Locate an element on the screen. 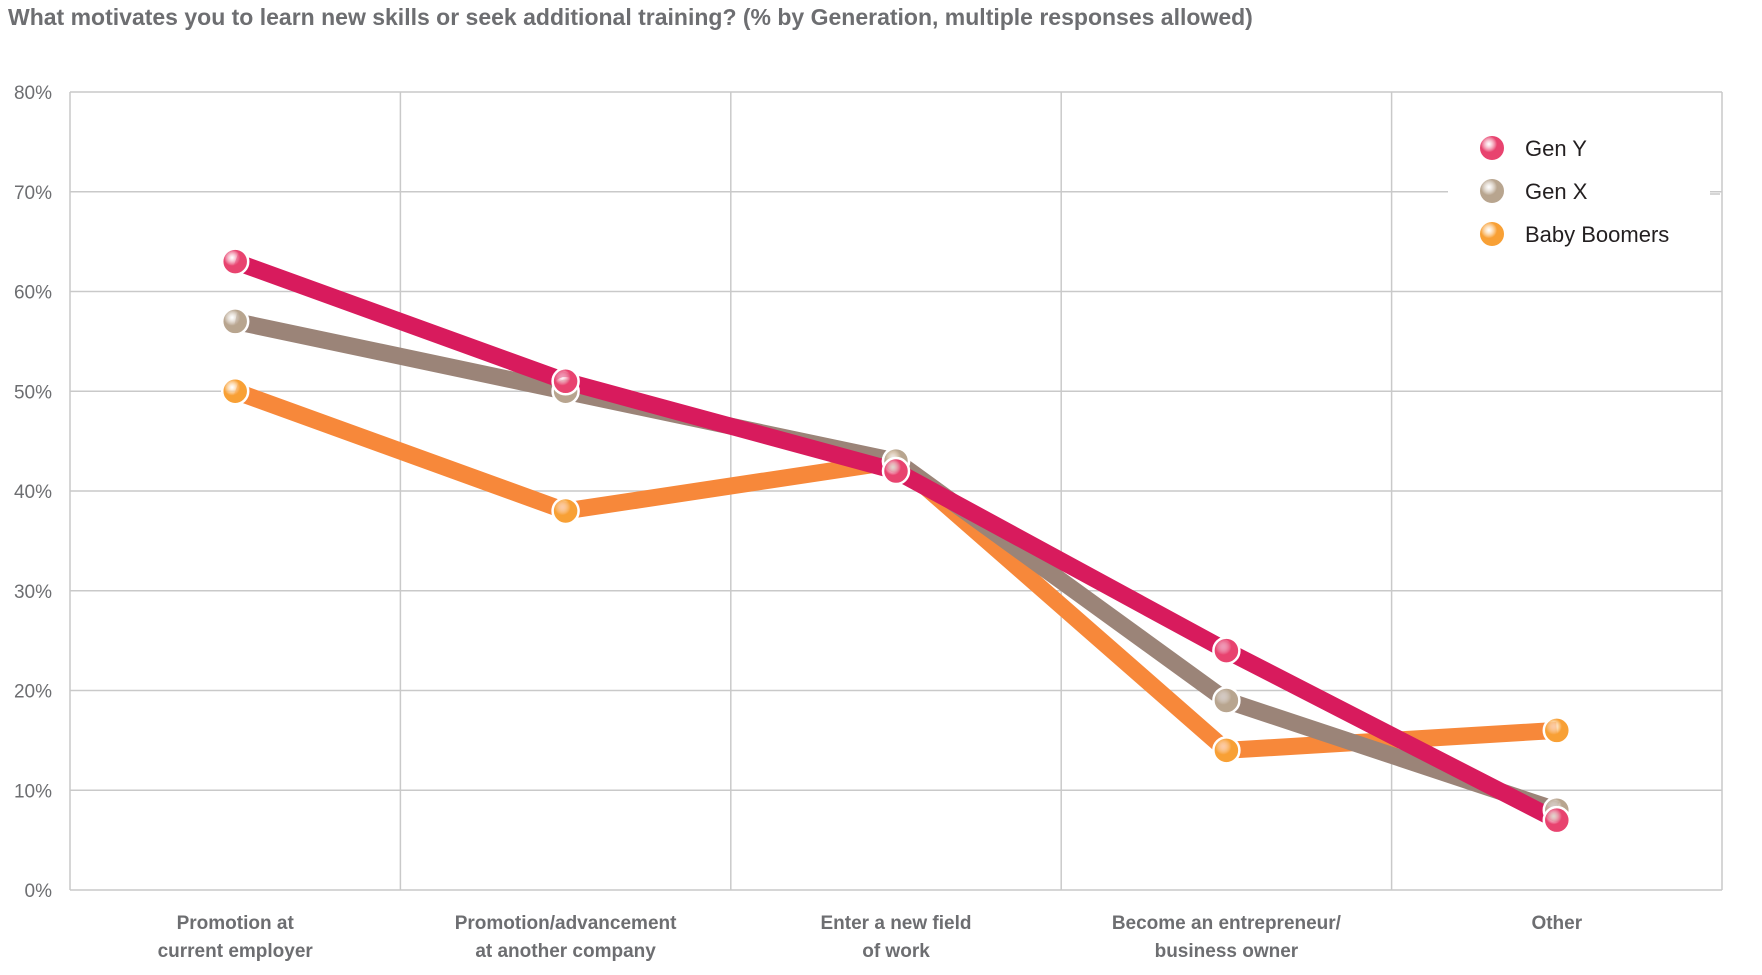  x-tick-label: at another company is located at coordinates (565, 951).